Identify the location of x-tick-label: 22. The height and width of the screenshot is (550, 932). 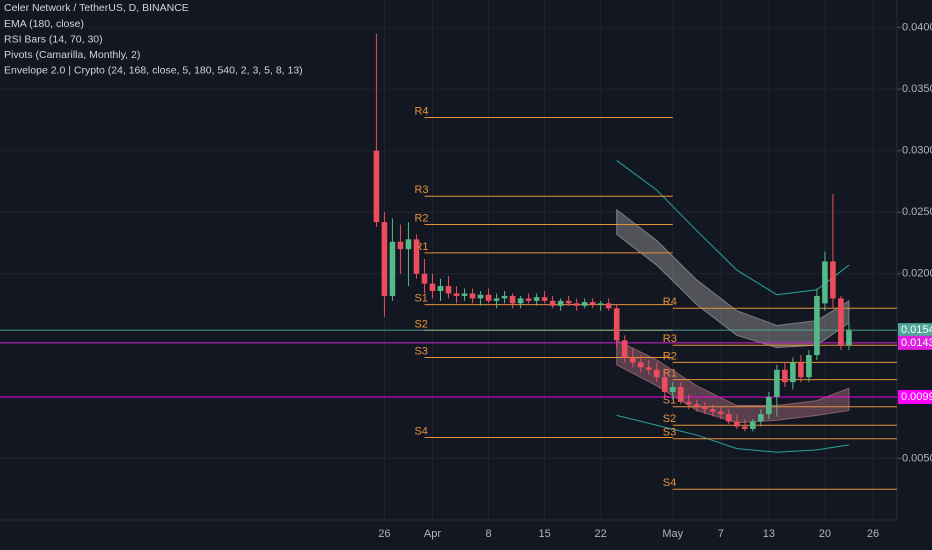
(601, 534).